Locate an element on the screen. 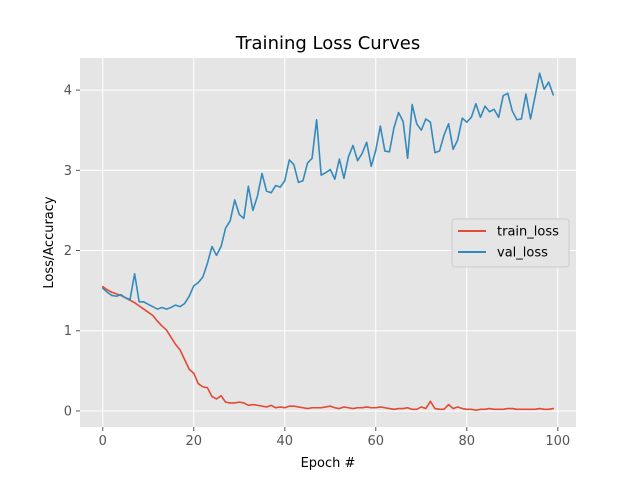  x-tick-label: 40 is located at coordinates (284, 441).